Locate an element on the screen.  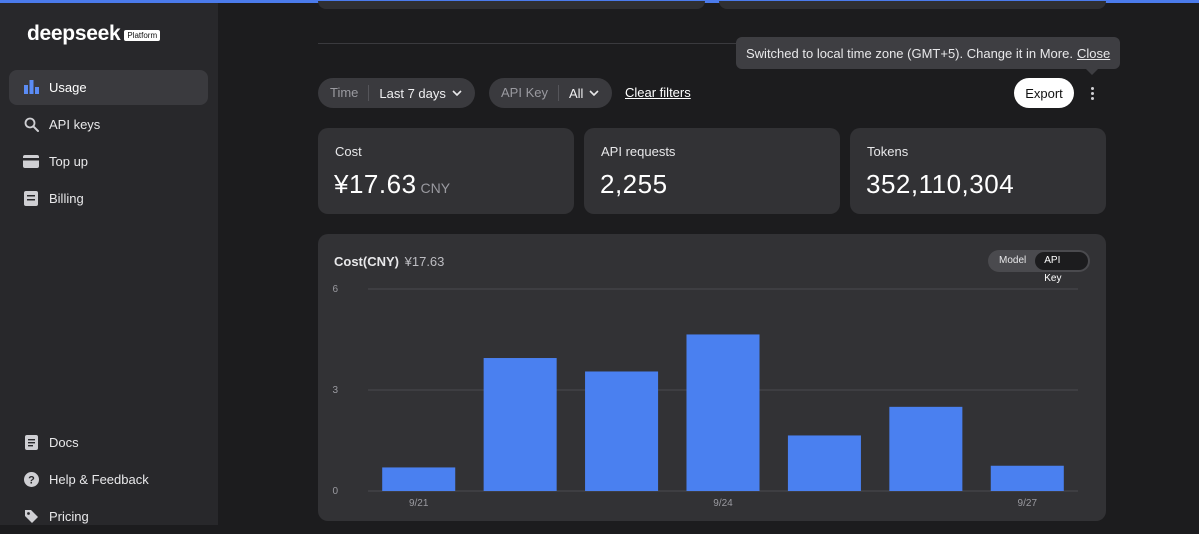
time-filter-label: Time is located at coordinates (344, 93).